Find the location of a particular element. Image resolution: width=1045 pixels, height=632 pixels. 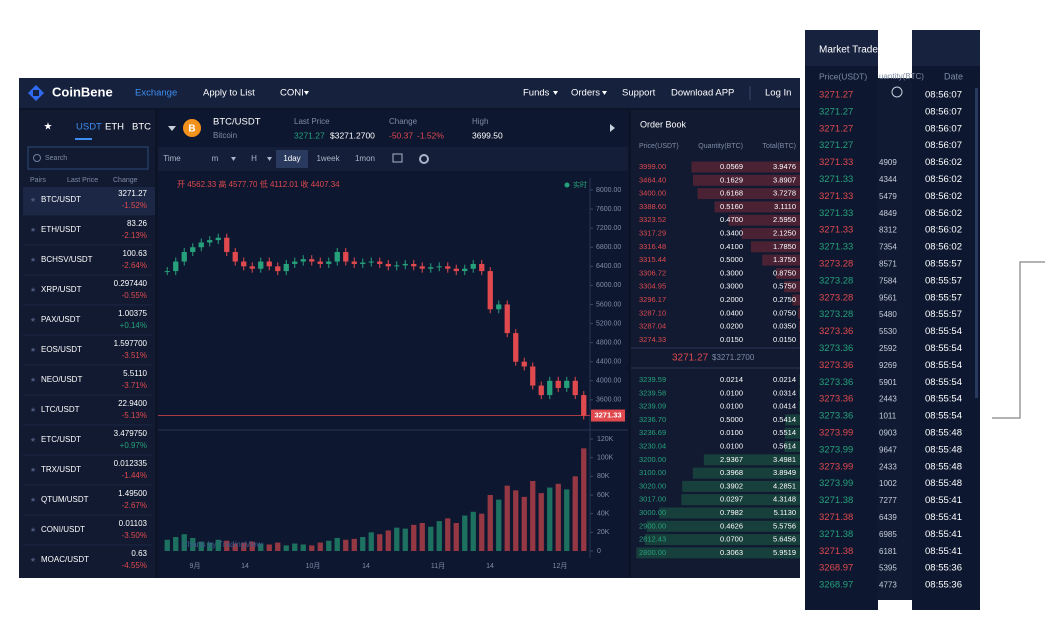

x-tick-label: 14 is located at coordinates (245, 566).